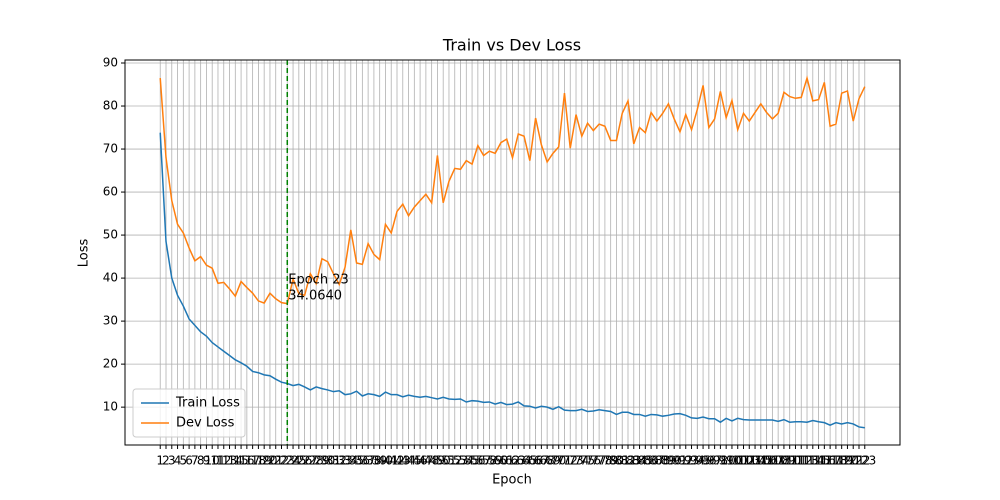 The width and height of the screenshot is (1000, 500). Describe the element at coordinates (362, 461) in the screenshot. I see `x-tick-label: 36` at that location.